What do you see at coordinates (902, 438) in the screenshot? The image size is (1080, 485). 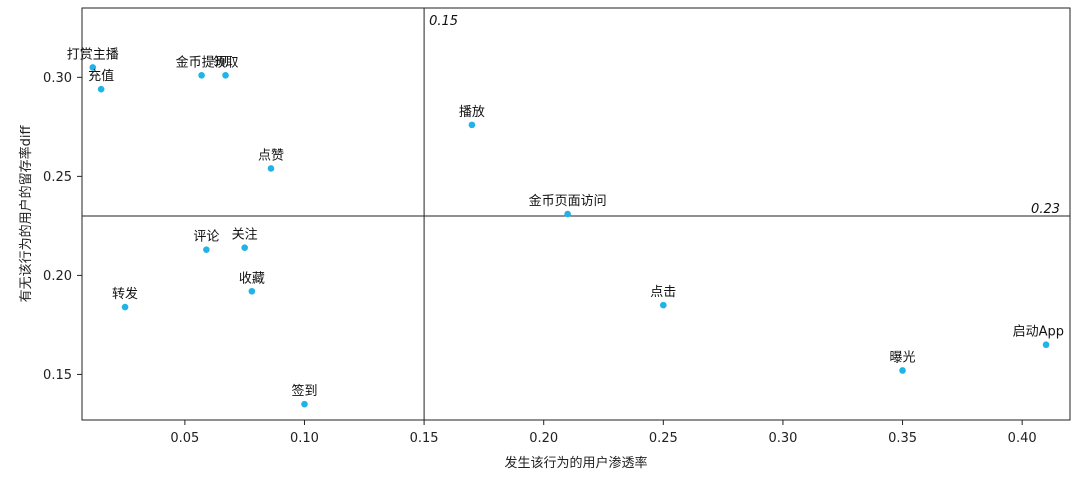 I see `x-tick-label: 0.35` at bounding box center [902, 438].